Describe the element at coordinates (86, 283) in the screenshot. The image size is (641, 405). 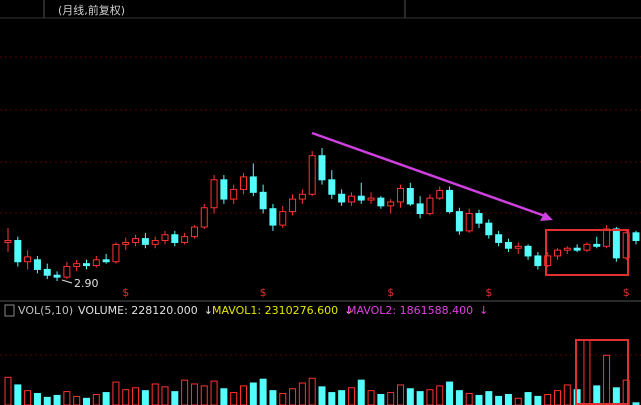
I see `low-label: 2.90` at that location.